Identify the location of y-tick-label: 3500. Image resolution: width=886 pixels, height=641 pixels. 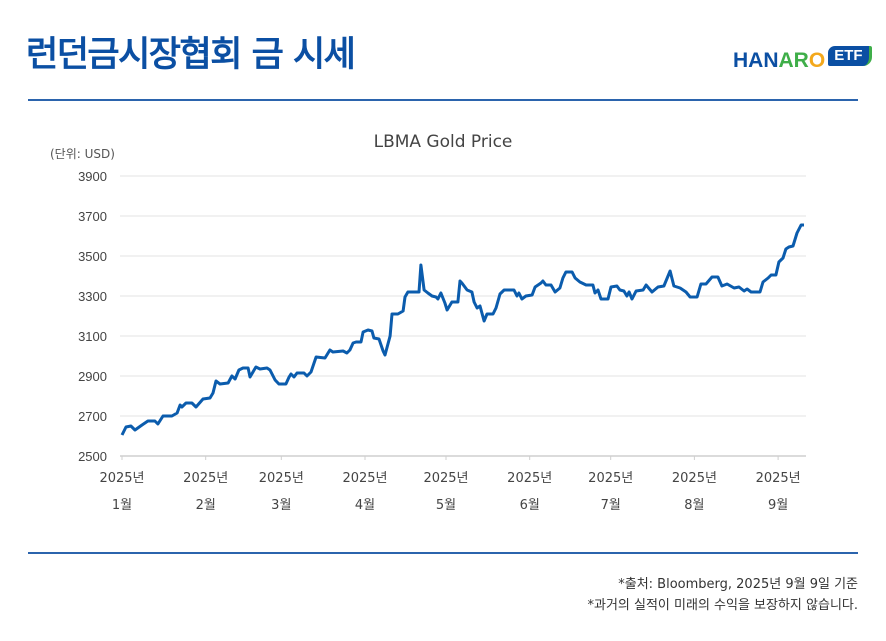
(92, 256).